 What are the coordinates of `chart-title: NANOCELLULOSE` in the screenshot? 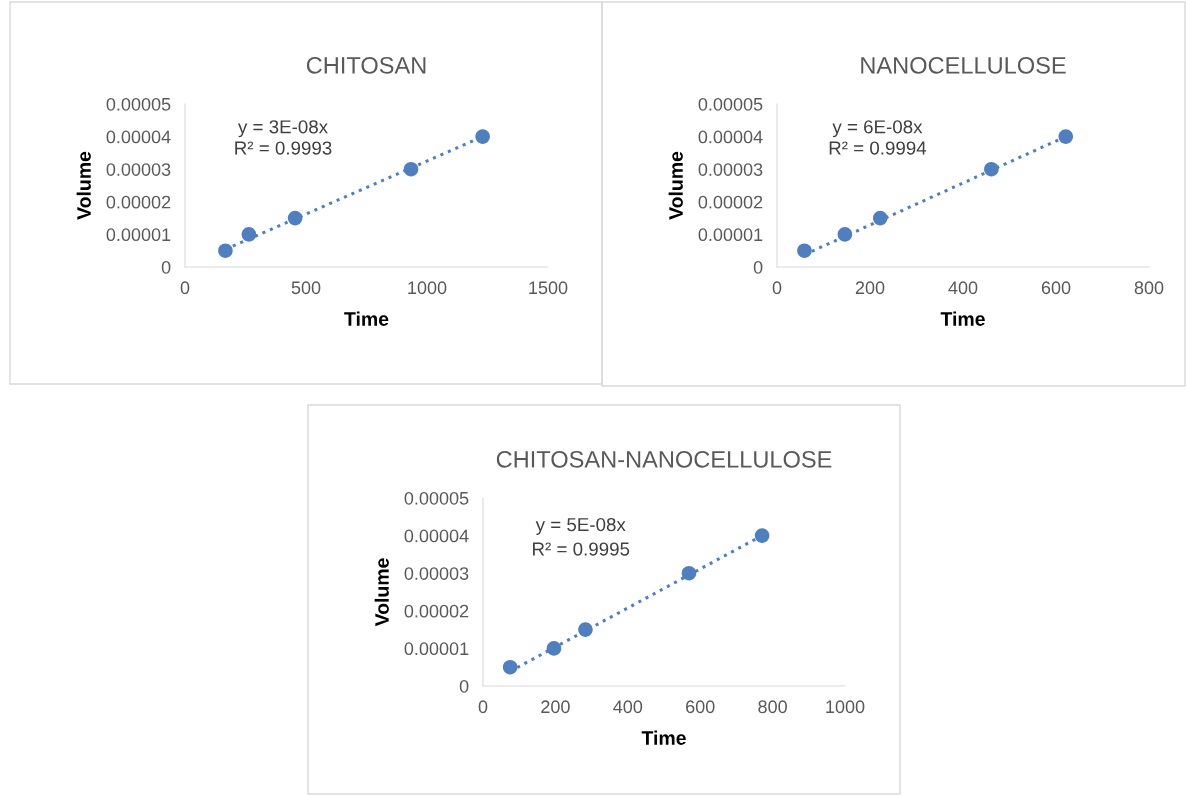 It's located at (963, 65).